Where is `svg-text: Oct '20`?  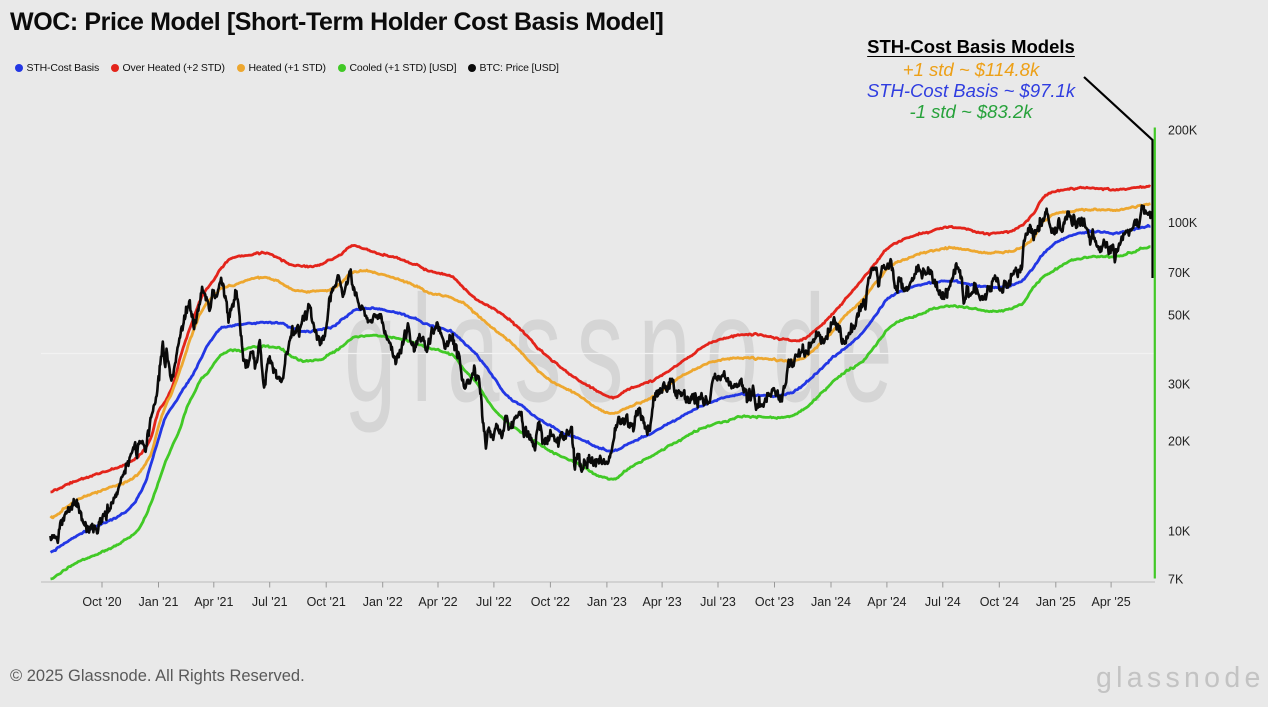 svg-text: Oct '20 is located at coordinates (101, 602).